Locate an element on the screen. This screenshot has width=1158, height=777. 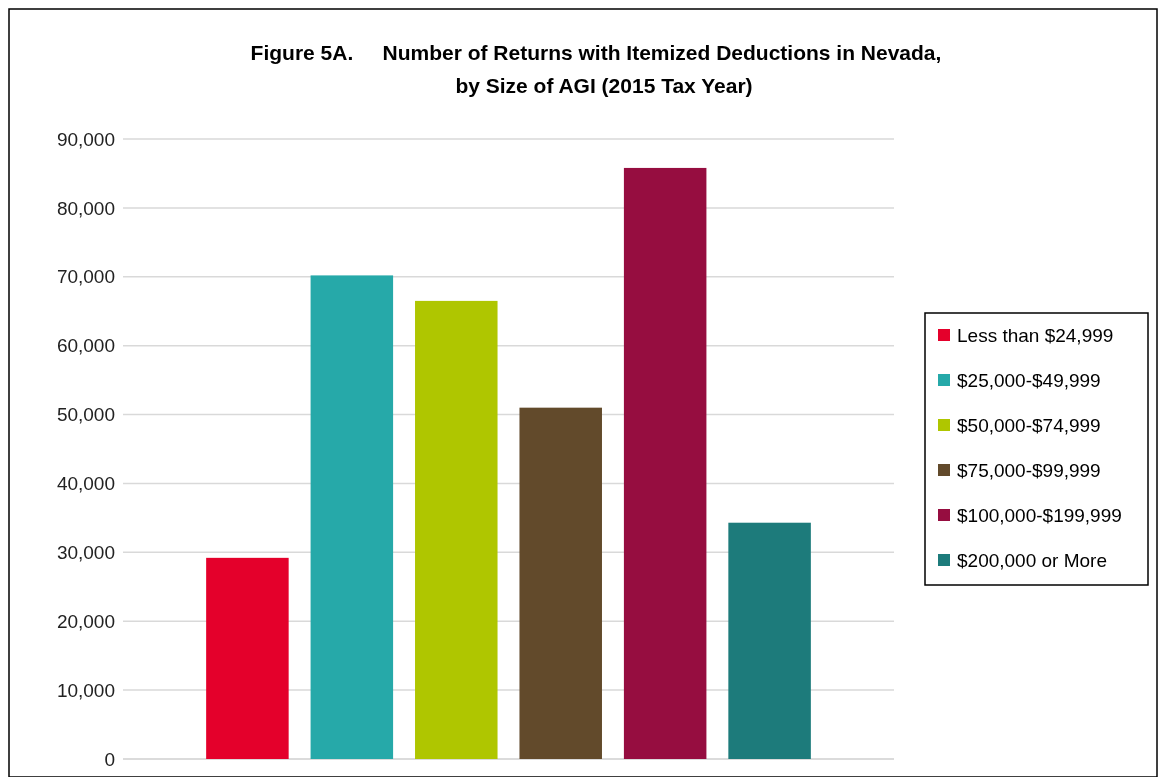
y-tick-label: 10,000 is located at coordinates (85, 690).